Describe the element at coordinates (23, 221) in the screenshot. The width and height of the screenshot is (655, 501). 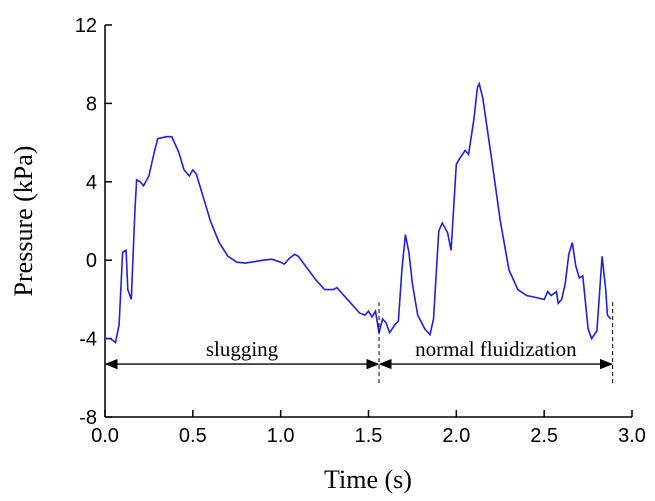
I see `y-axis-title: Pressure (kPa)` at that location.